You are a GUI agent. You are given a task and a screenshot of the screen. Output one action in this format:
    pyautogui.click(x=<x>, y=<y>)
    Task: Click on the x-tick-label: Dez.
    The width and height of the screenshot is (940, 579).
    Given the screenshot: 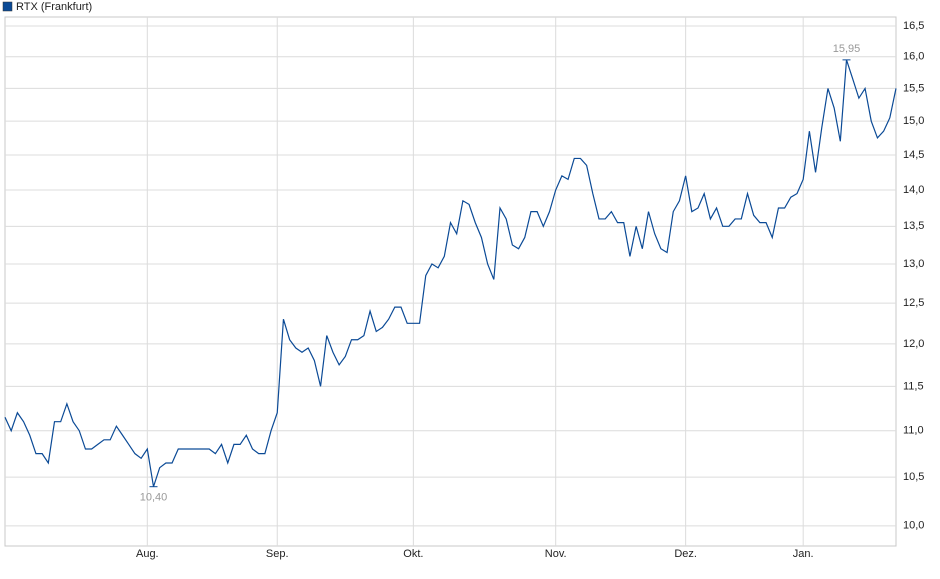 What is the action you would take?
    pyautogui.click(x=685, y=554)
    